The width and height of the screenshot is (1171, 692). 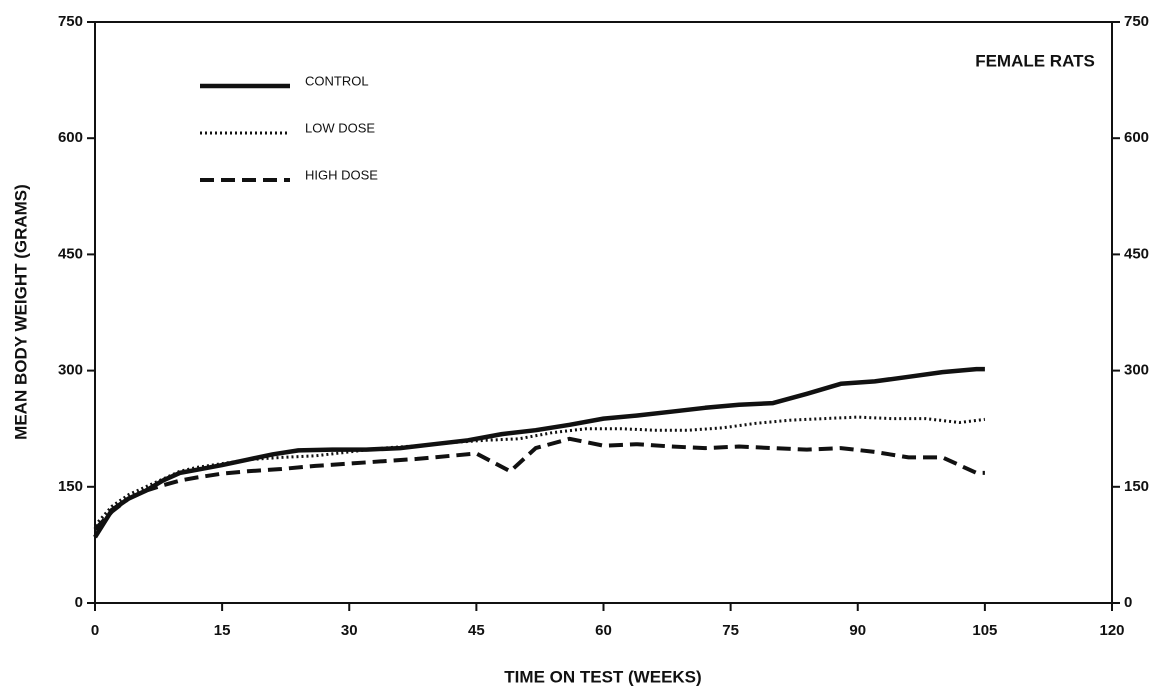 What do you see at coordinates (95, 630) in the screenshot?
I see `x-tick-label: 0` at bounding box center [95, 630].